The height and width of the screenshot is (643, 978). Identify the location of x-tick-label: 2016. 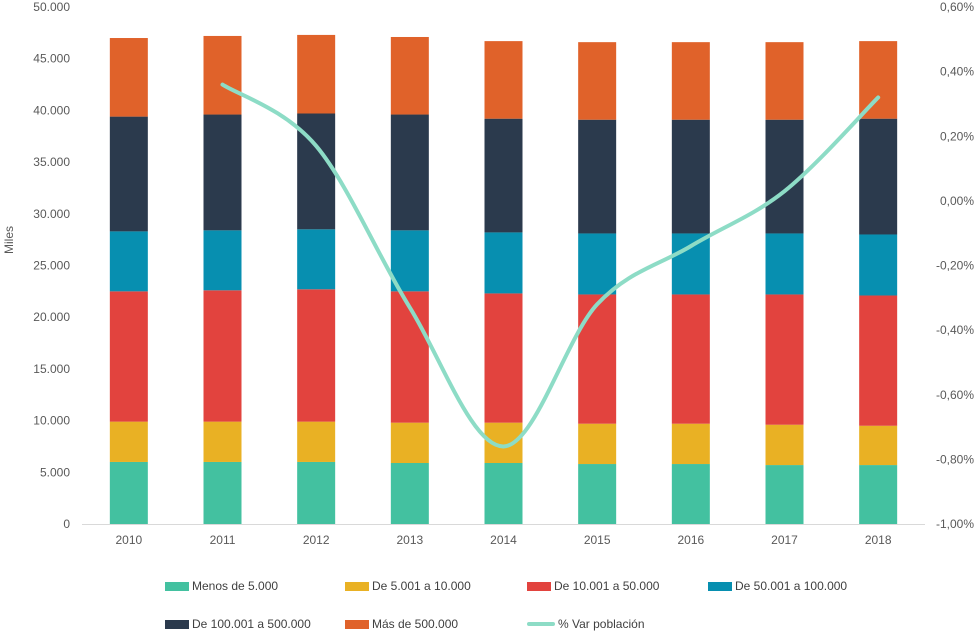
(690, 540).